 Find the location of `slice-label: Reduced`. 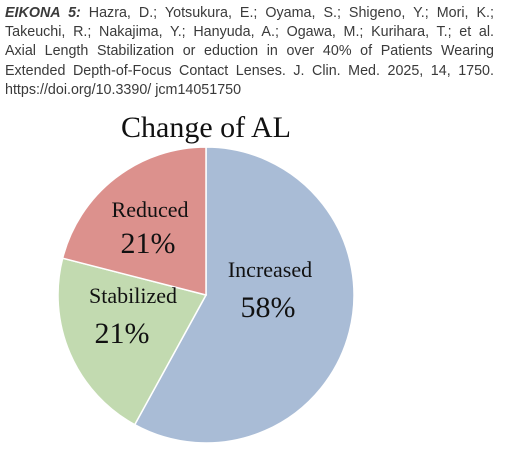

slice-label: Reduced is located at coordinates (150, 209).